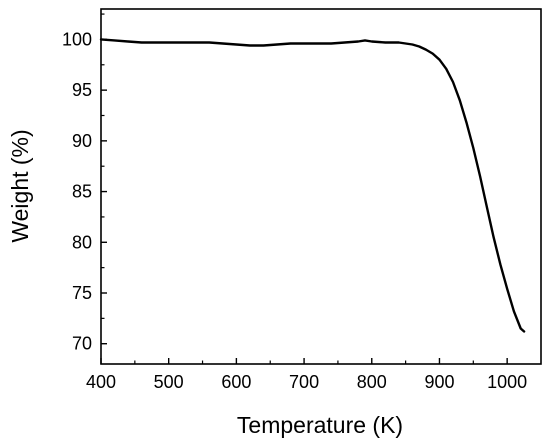 The height and width of the screenshot is (447, 550). Describe the element at coordinates (372, 382) in the screenshot. I see `x-tick-label: 800` at that location.